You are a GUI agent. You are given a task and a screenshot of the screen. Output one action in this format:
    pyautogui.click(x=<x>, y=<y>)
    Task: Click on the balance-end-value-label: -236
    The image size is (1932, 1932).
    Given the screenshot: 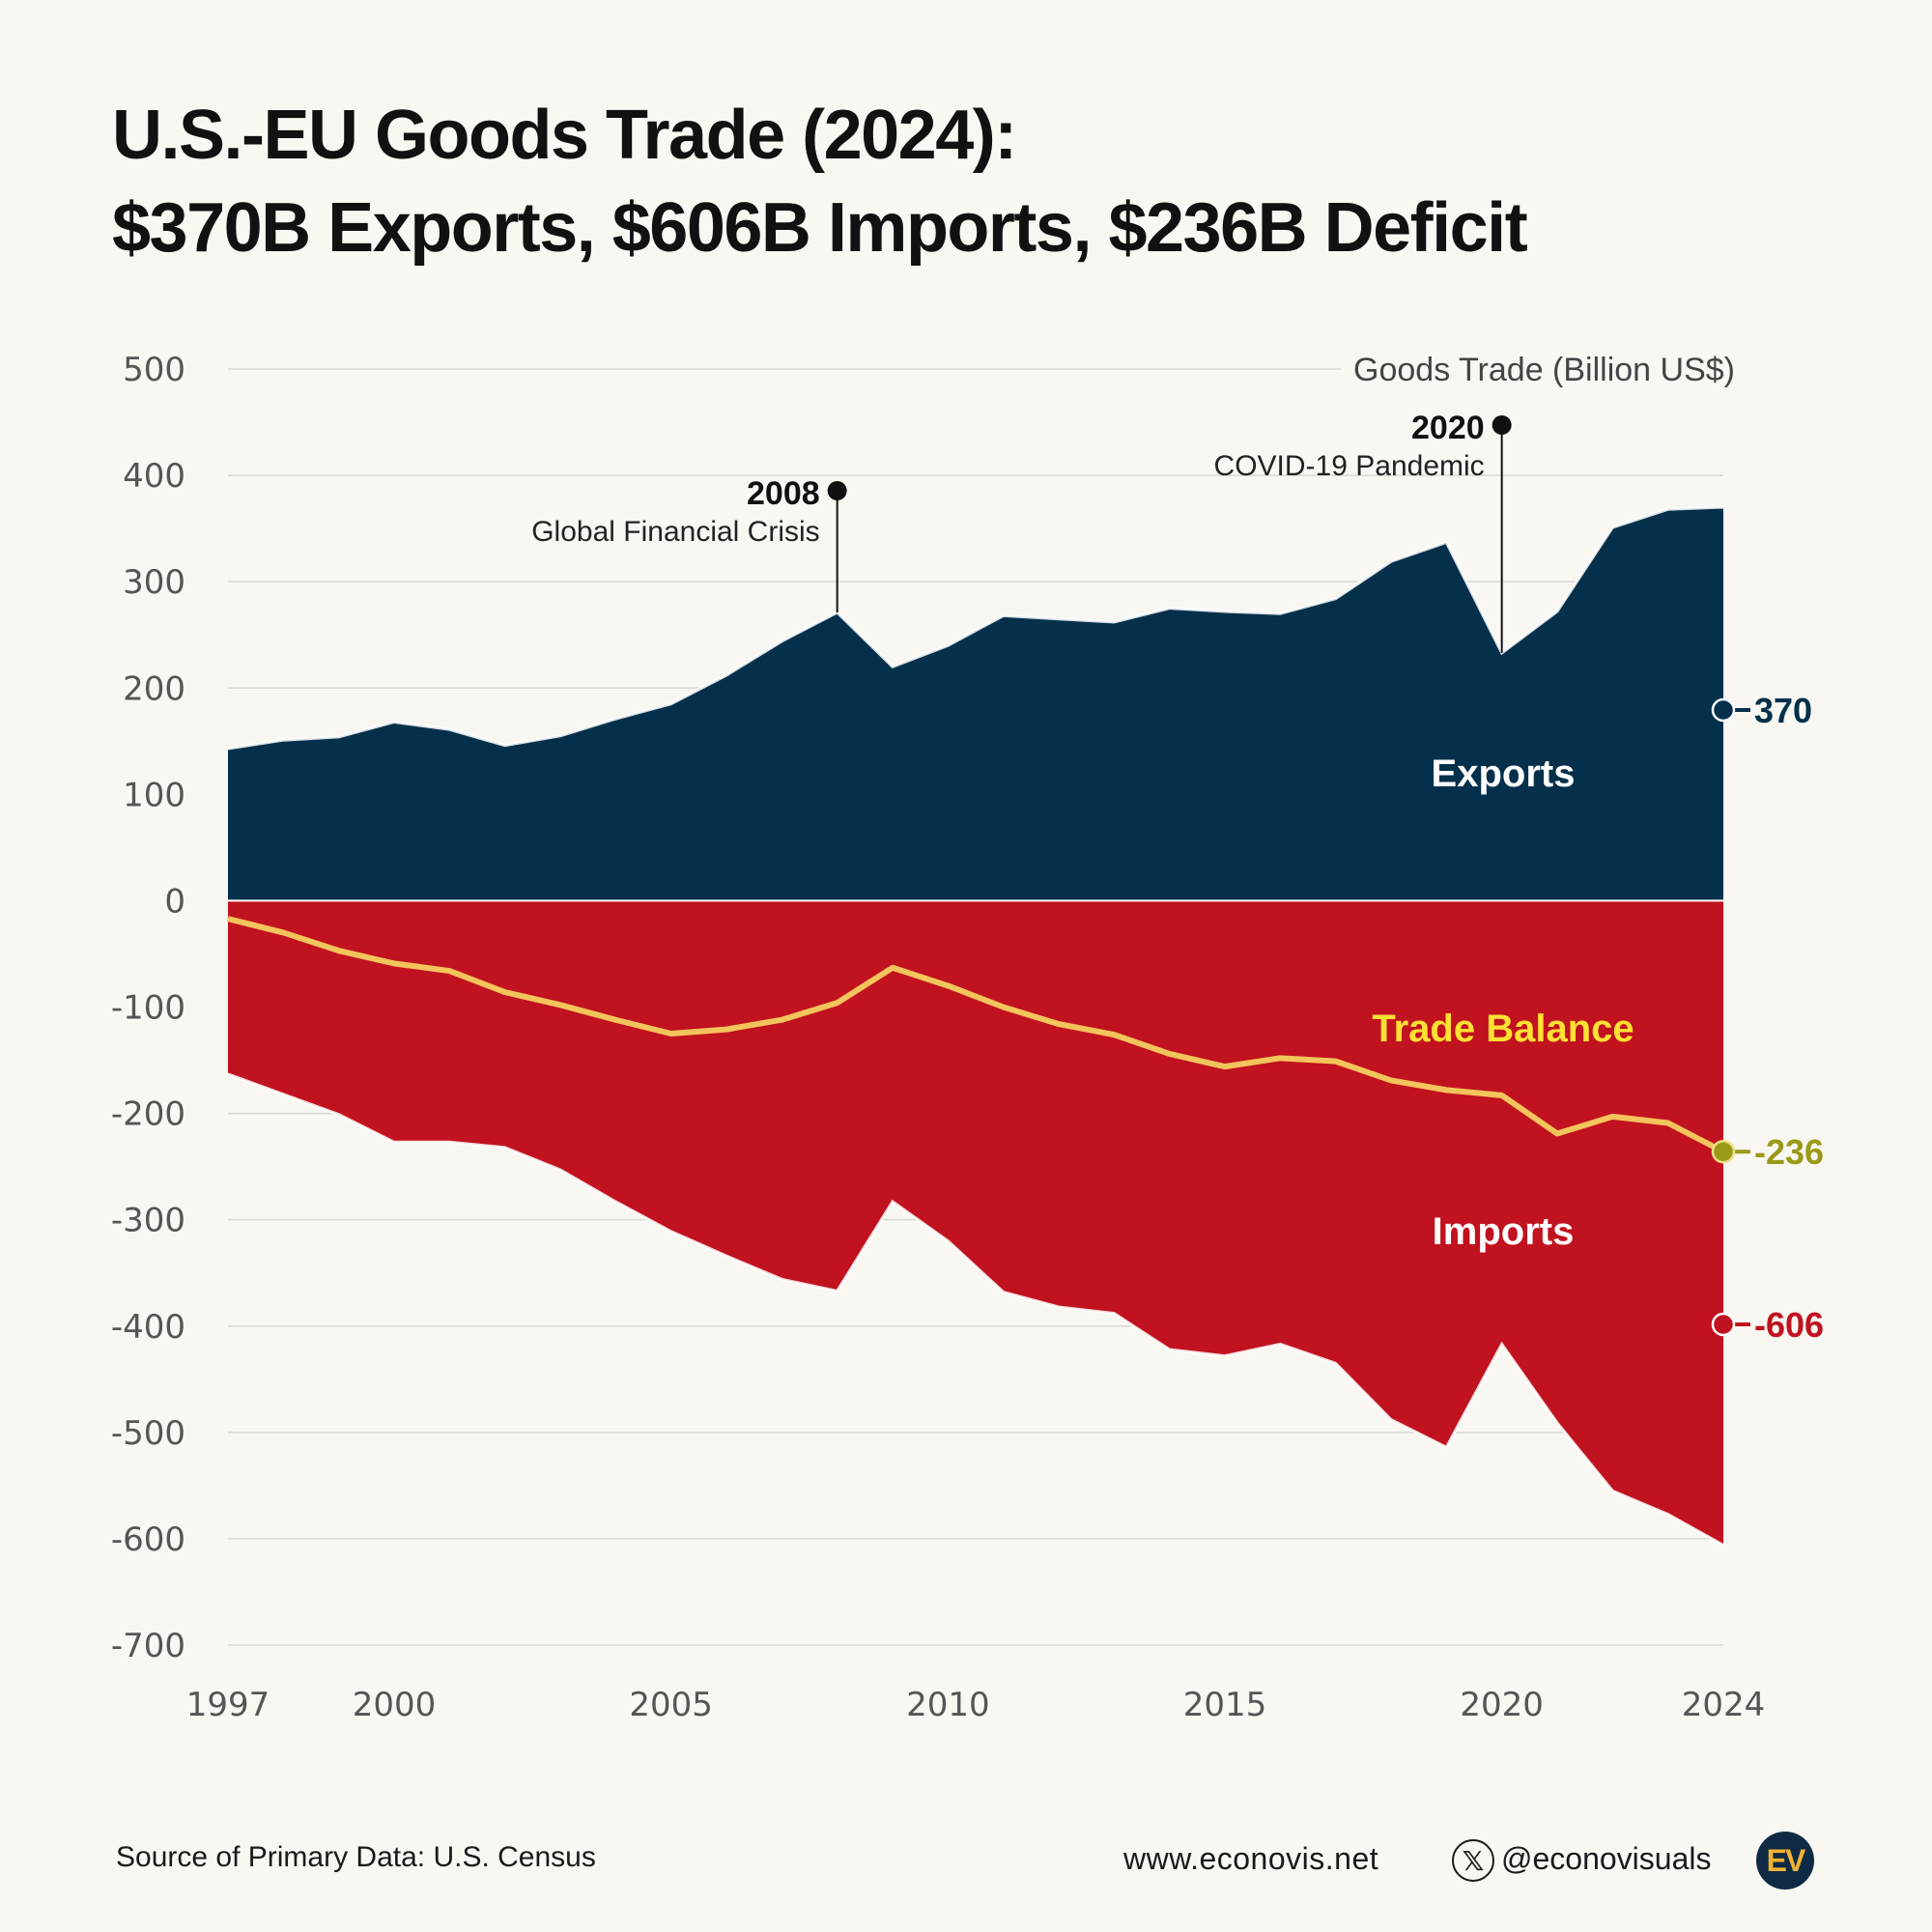 What is the action you would take?
    pyautogui.click(x=1789, y=1152)
    